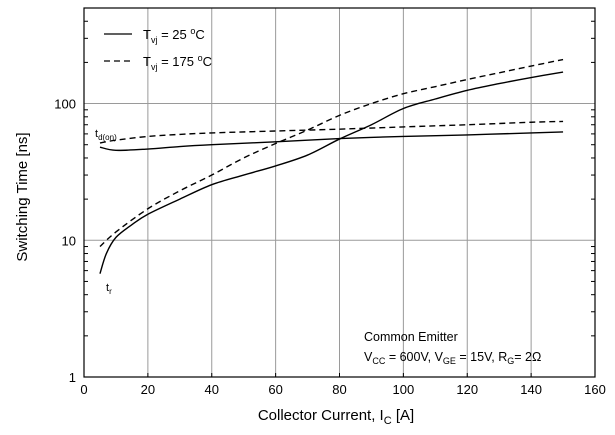 The height and width of the screenshot is (435, 615). Describe the element at coordinates (106, 135) in the screenshot. I see `annotation-td-on: td(on)` at that location.